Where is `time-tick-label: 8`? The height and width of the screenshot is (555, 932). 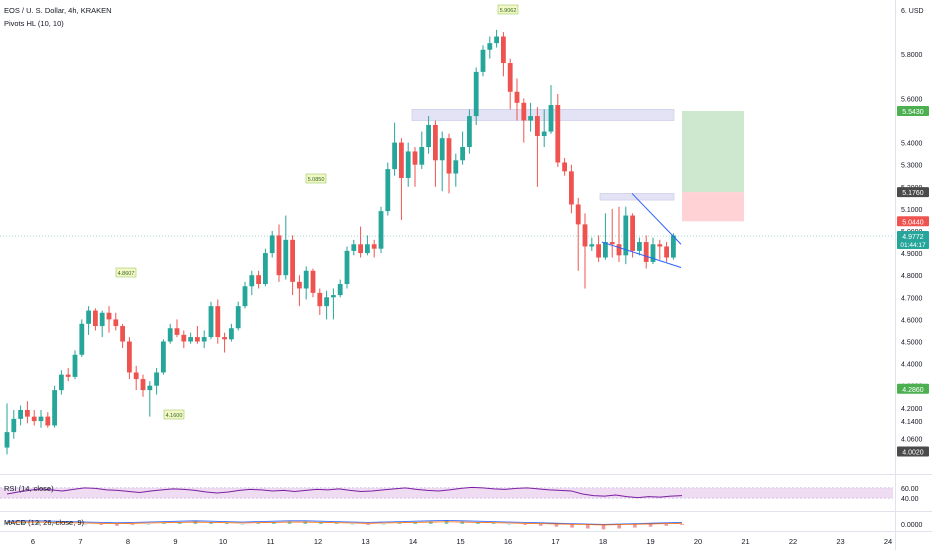
time-tick-label: 8 is located at coordinates (128, 541).